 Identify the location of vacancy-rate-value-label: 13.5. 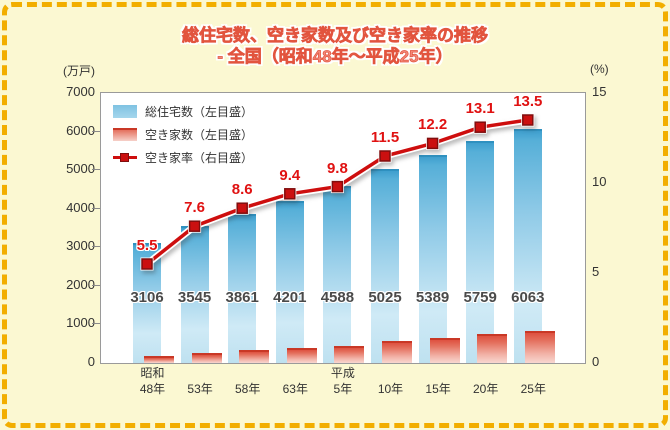
(528, 101).